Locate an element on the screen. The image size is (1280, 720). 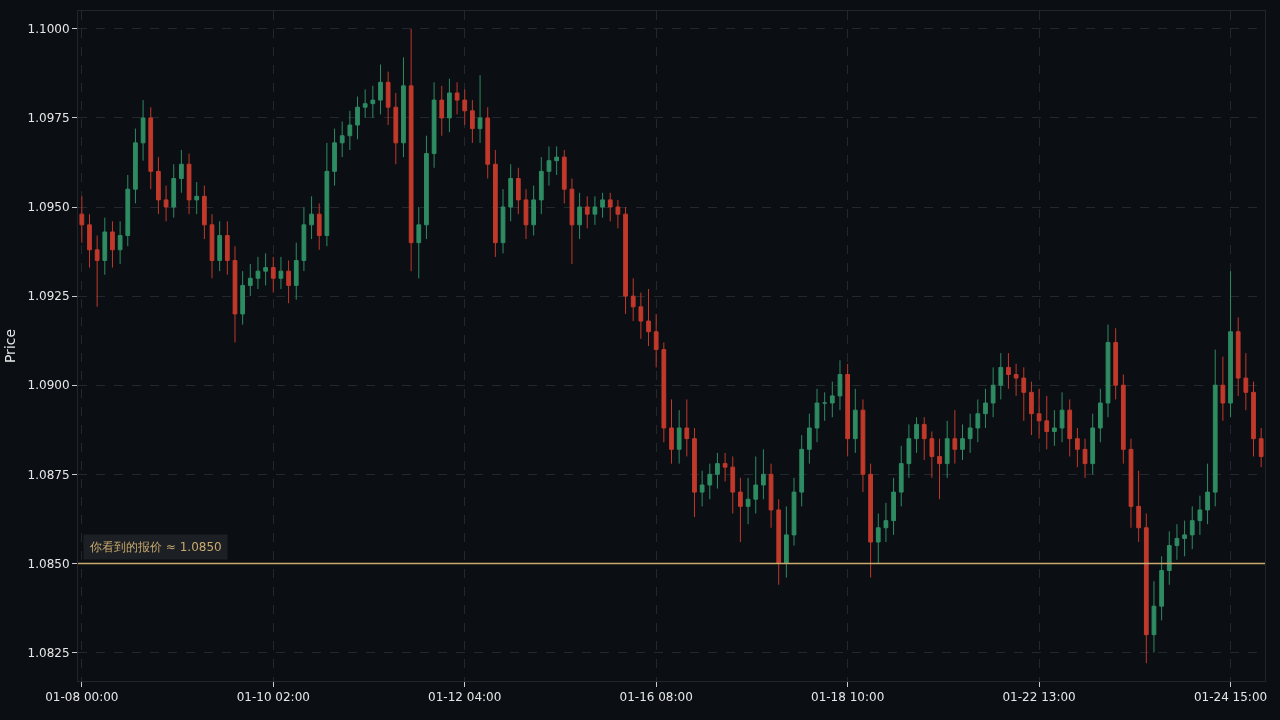
y-tick-label: 1.0850 is located at coordinates (48, 563).